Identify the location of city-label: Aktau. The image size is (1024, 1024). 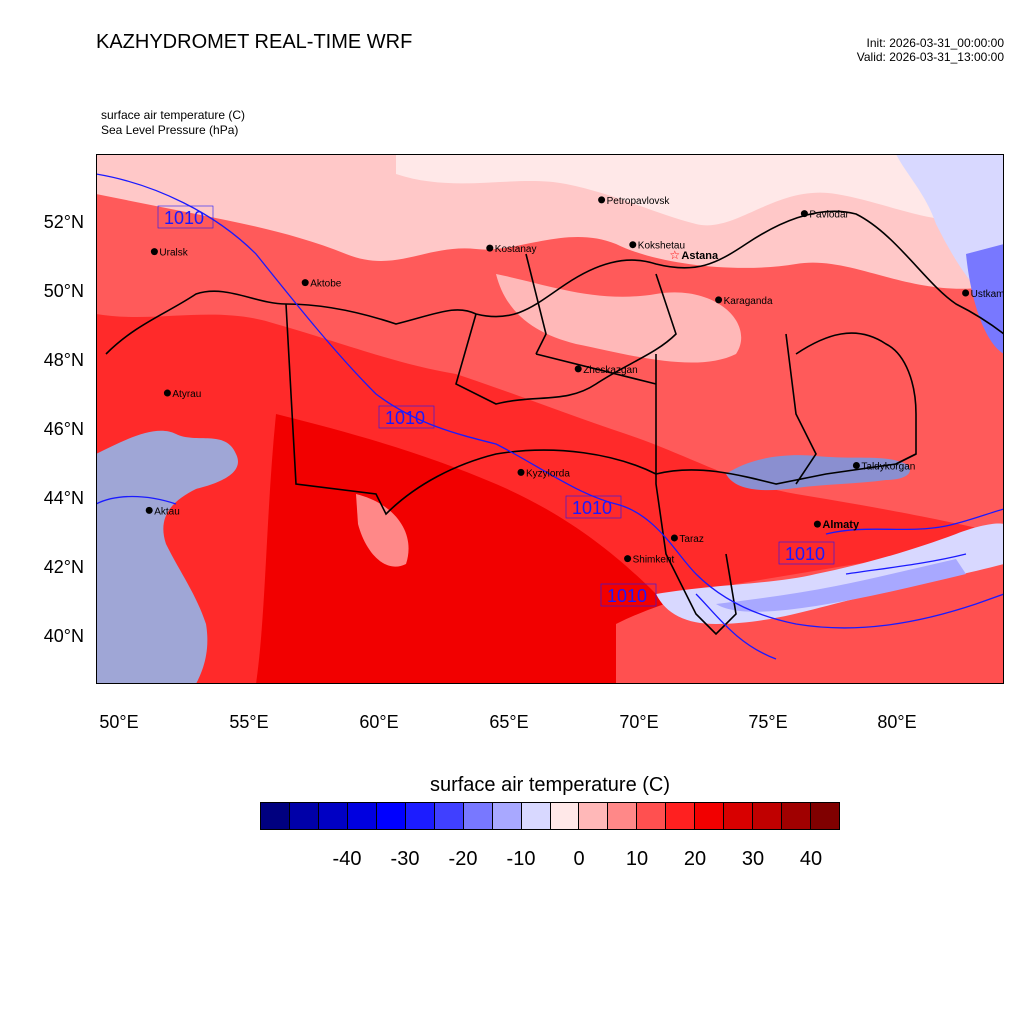
(167, 511).